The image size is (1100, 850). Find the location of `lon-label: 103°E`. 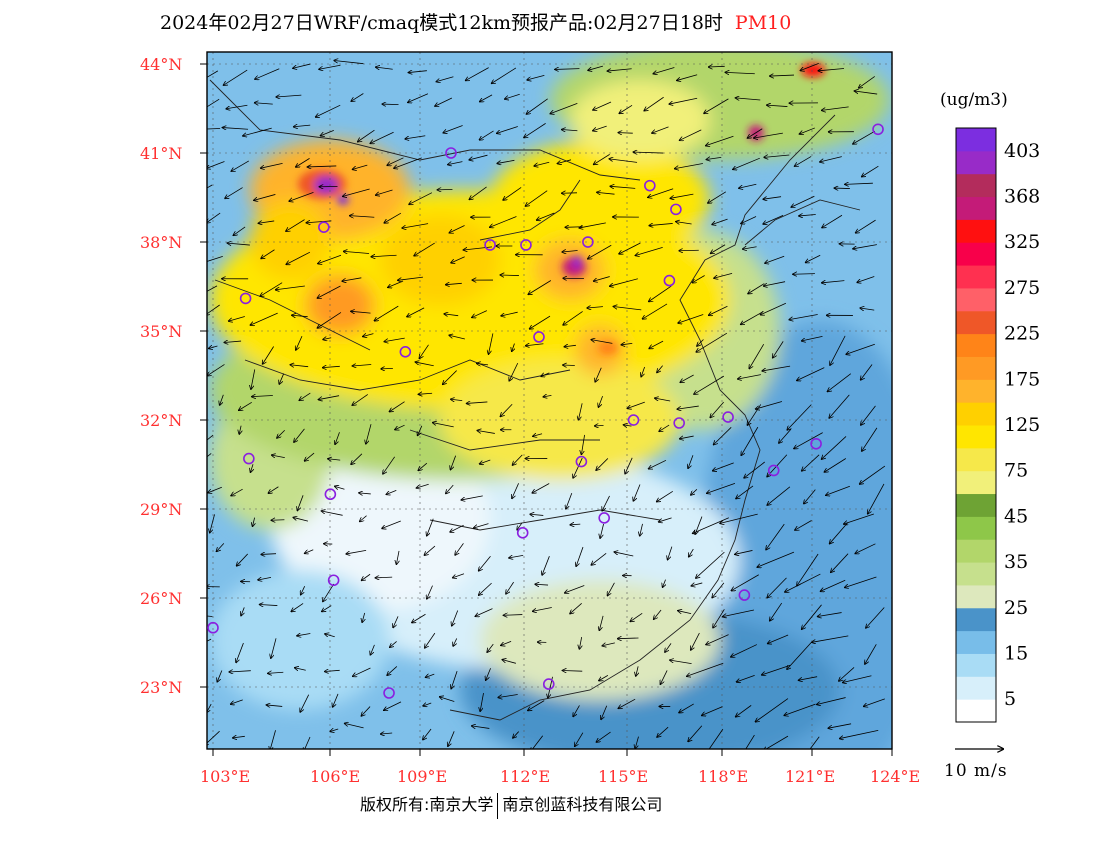

lon-label: 103°E is located at coordinates (225, 776).